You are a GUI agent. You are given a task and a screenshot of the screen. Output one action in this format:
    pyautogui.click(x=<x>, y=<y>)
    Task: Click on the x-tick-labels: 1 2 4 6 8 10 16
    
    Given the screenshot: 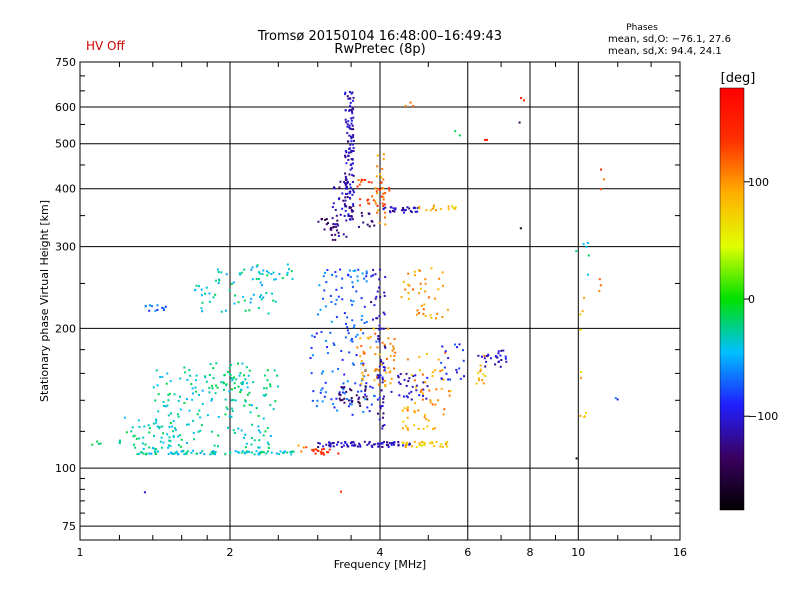 What is the action you would take?
    pyautogui.click(x=382, y=552)
    